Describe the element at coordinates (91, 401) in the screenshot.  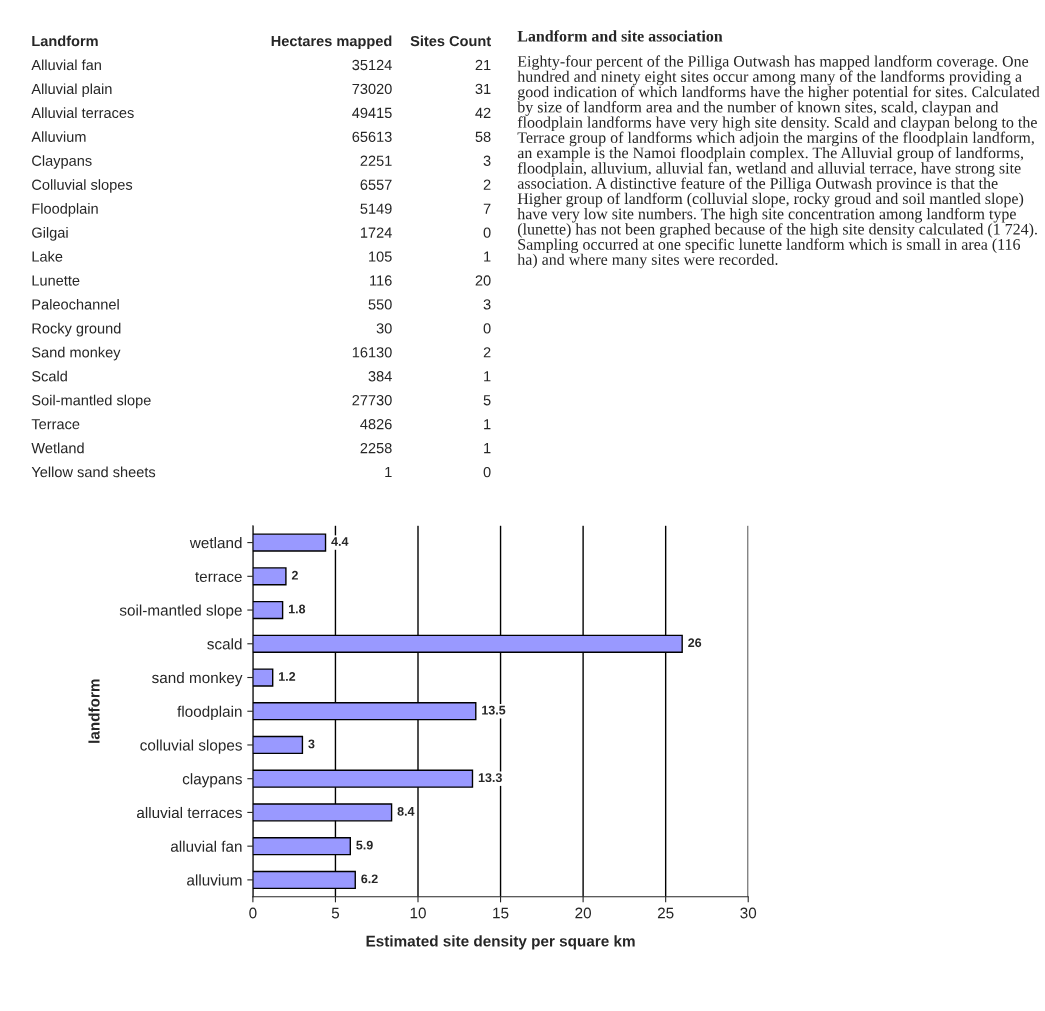
I see `category-label: Soil-mantled slope` at that location.